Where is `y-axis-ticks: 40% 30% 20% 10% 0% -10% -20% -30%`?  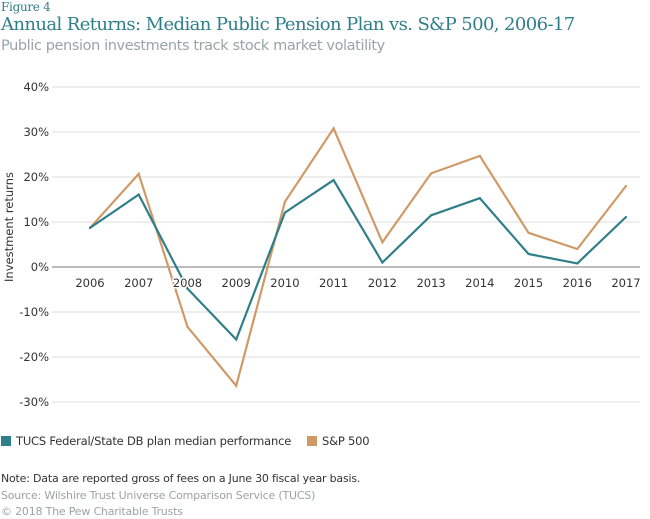 y-axis-ticks: 40% 30% 20% 10% 0% -10% -20% -30% is located at coordinates (34, 244).